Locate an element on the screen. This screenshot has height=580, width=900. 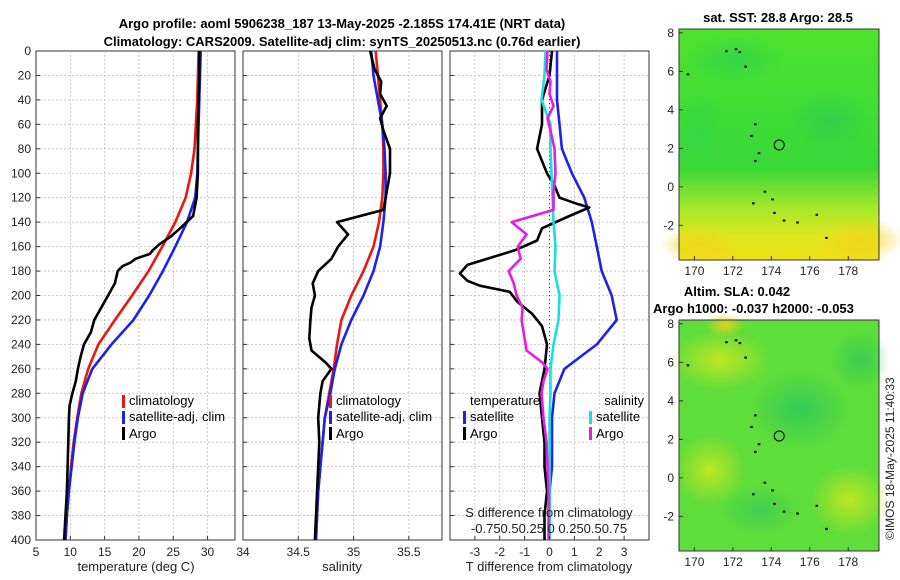
series-line-t-satellite is located at coordinates (583, 295).